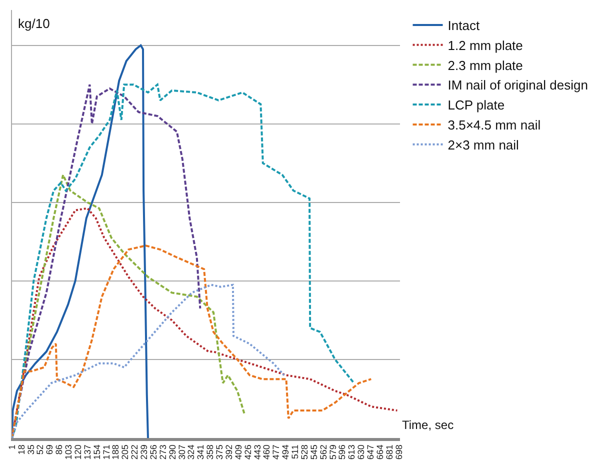 The width and height of the screenshot is (604, 474). I want to click on x-tick-label: 545, so click(313, 452).